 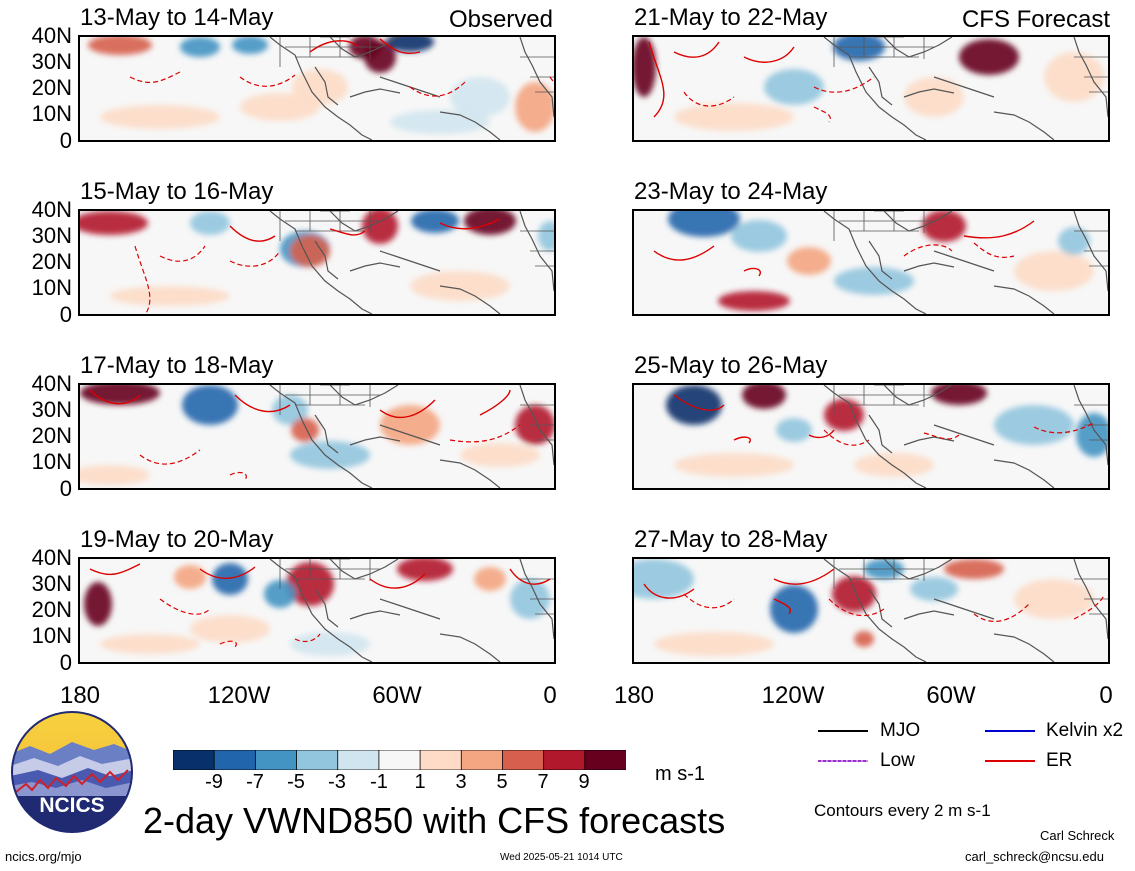 What do you see at coordinates (80, 695) in the screenshot?
I see `lon-label: 180` at bounding box center [80, 695].